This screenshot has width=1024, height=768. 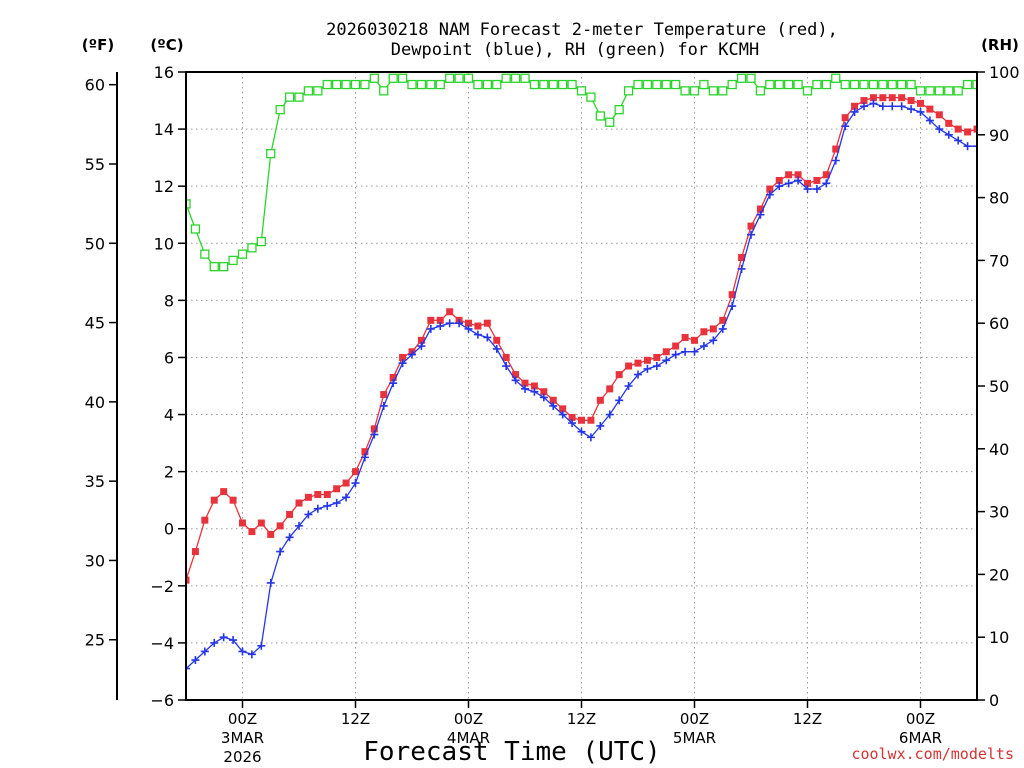 What do you see at coordinates (169, 357) in the screenshot?
I see `celsius-tick-label: 6` at bounding box center [169, 357].